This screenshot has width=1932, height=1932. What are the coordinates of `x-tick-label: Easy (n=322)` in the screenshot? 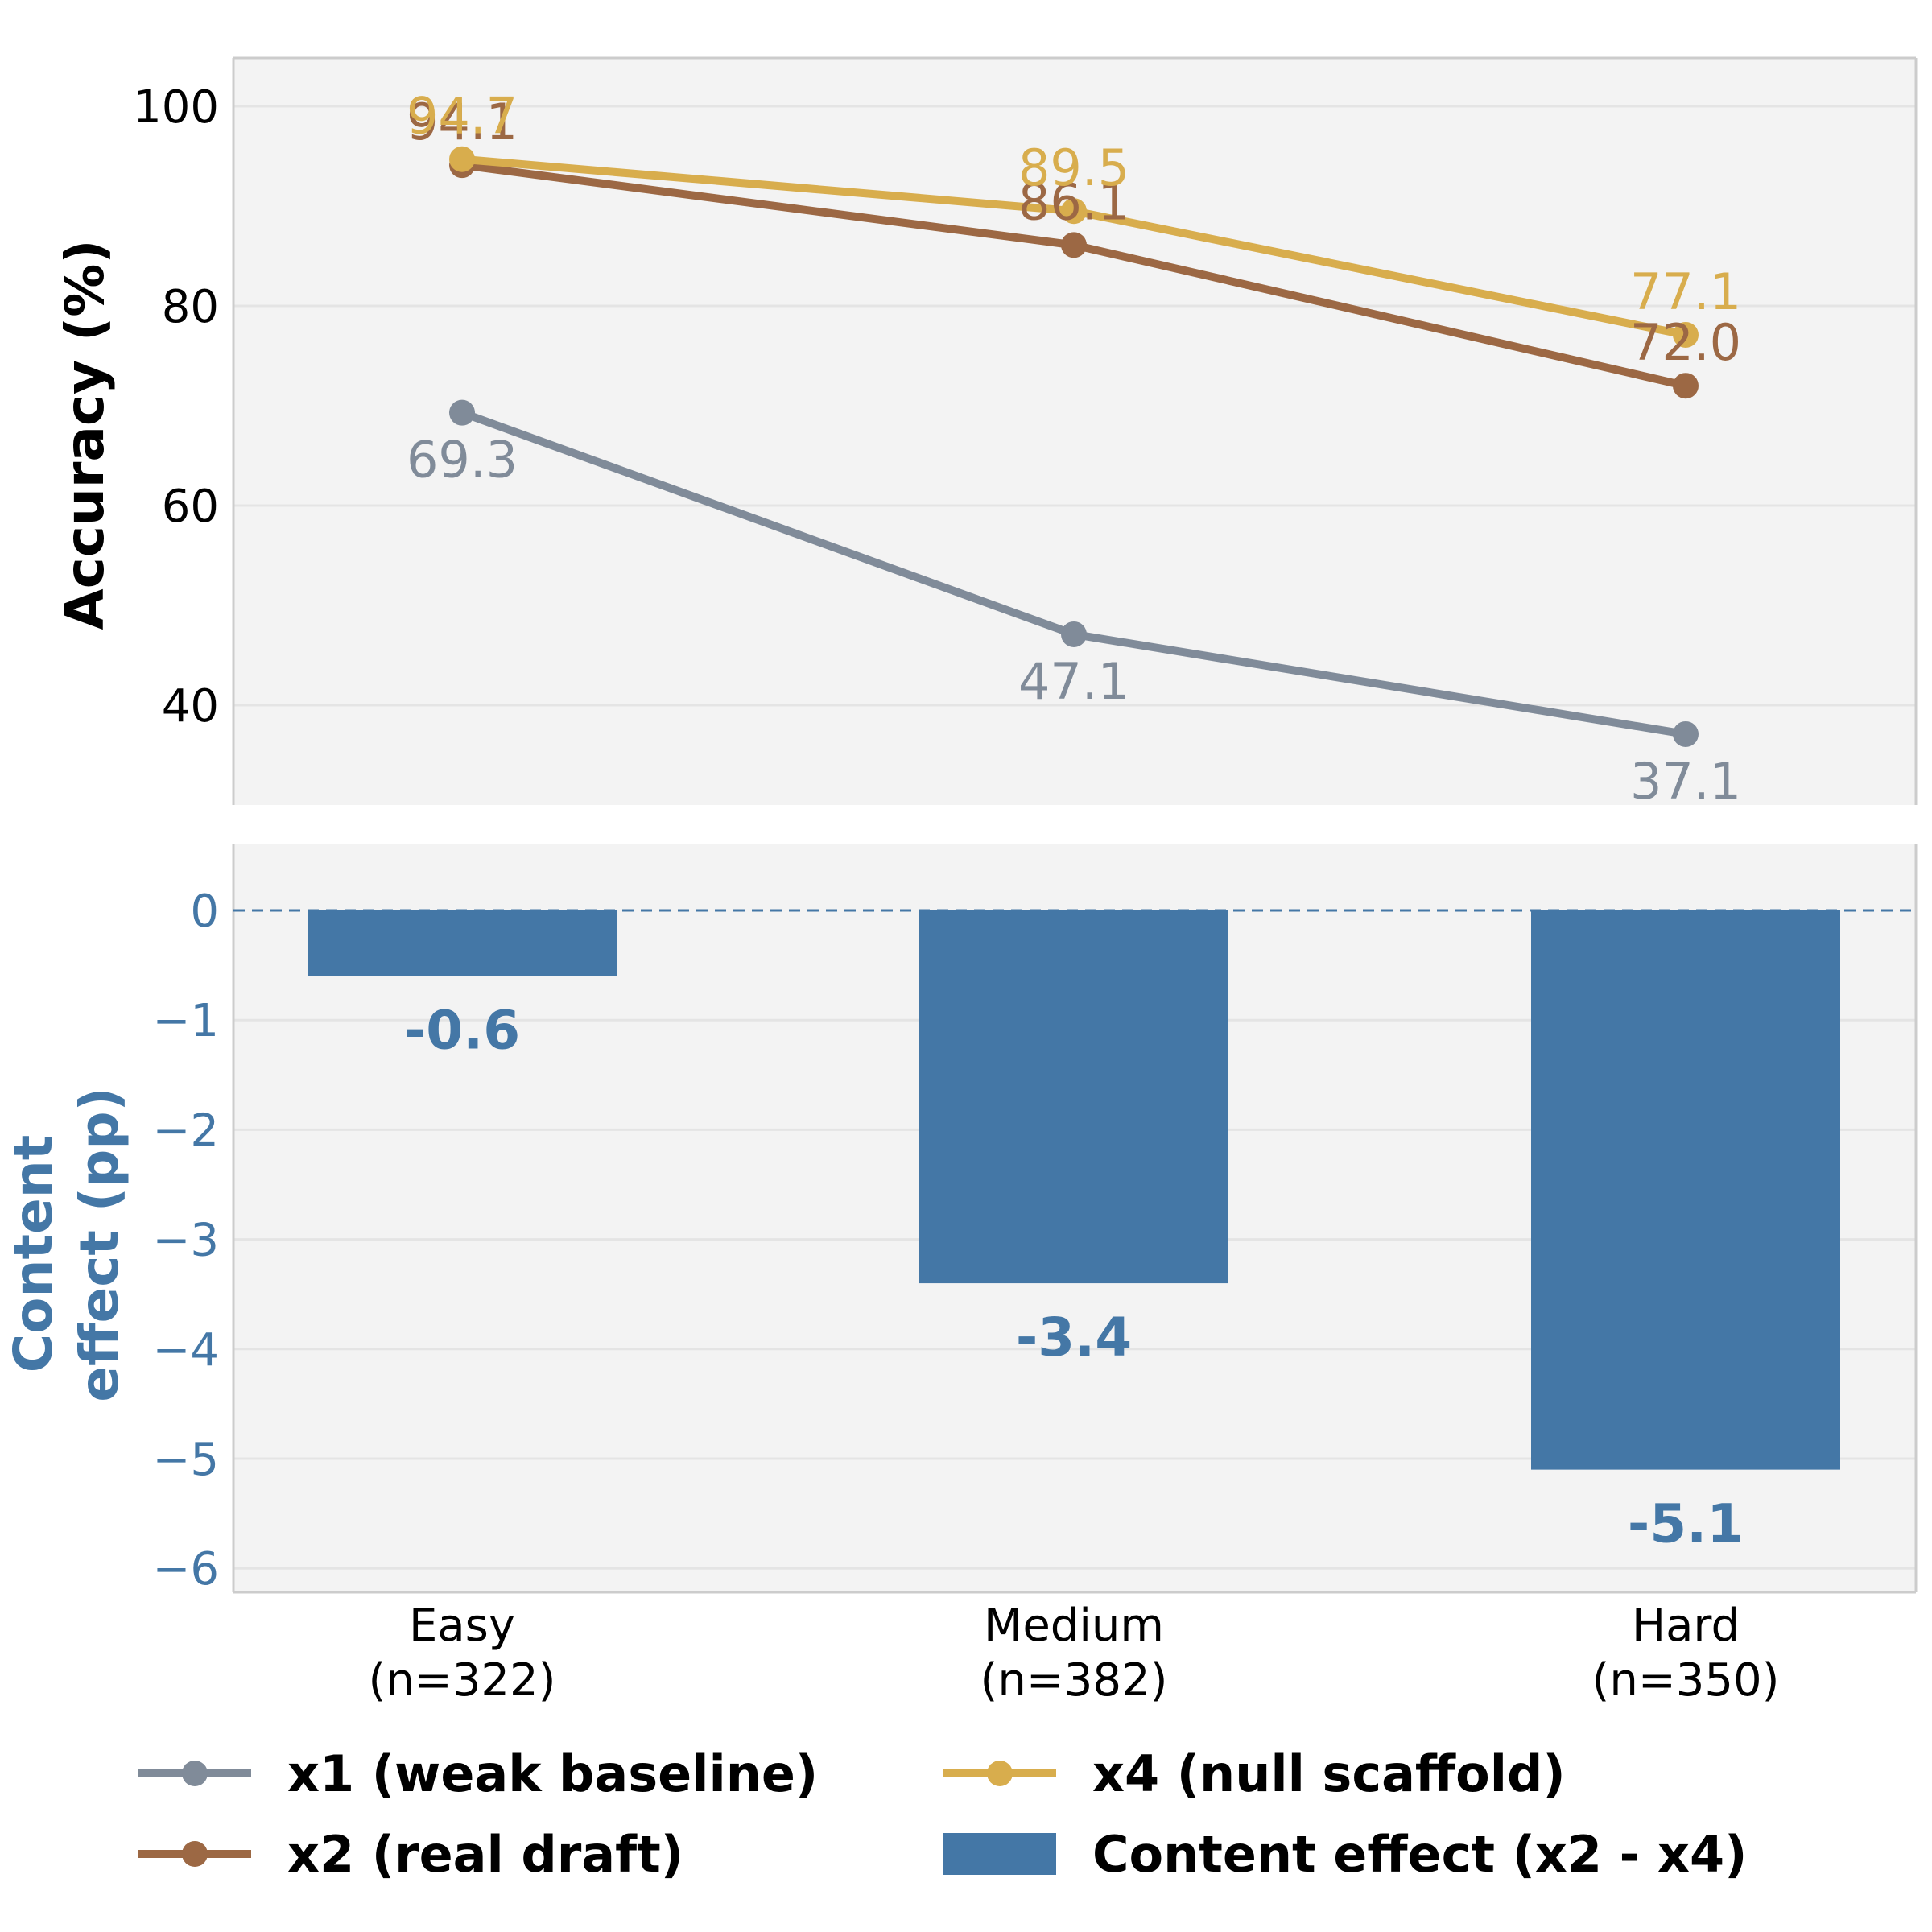 It's located at (463, 1653).